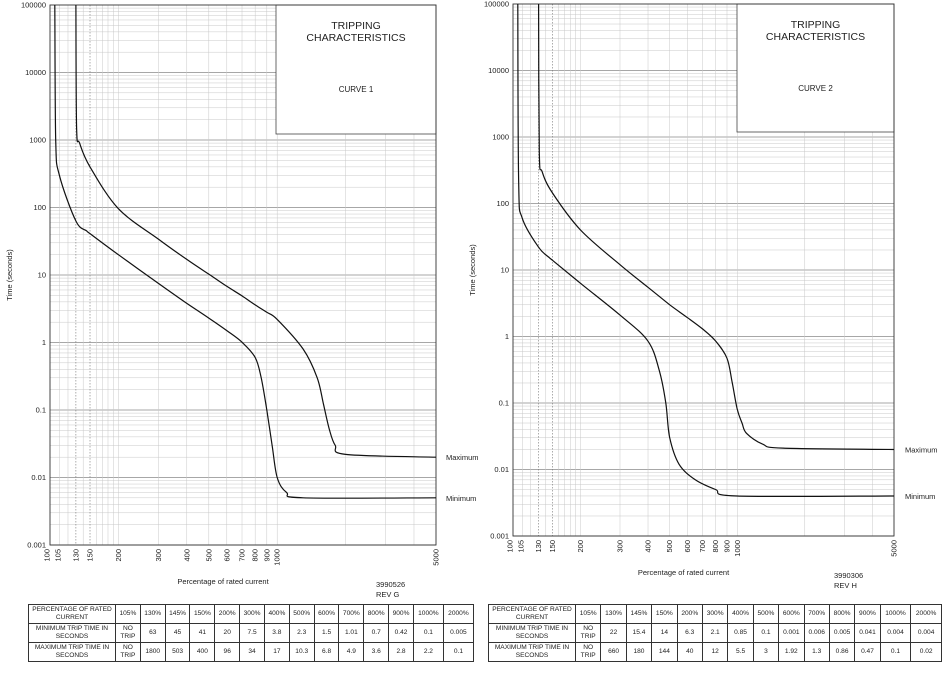 The width and height of the screenshot is (950, 675). Describe the element at coordinates (664, 652) in the screenshot. I see `table-cell: 144` at that location.